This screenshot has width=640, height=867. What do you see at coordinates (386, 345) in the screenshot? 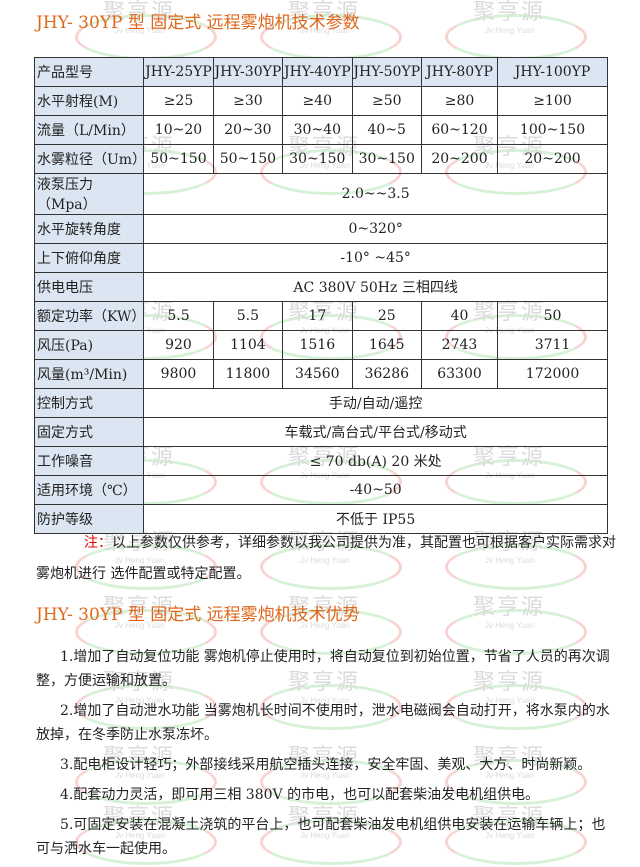
I see `row-value: 1645` at bounding box center [386, 345].